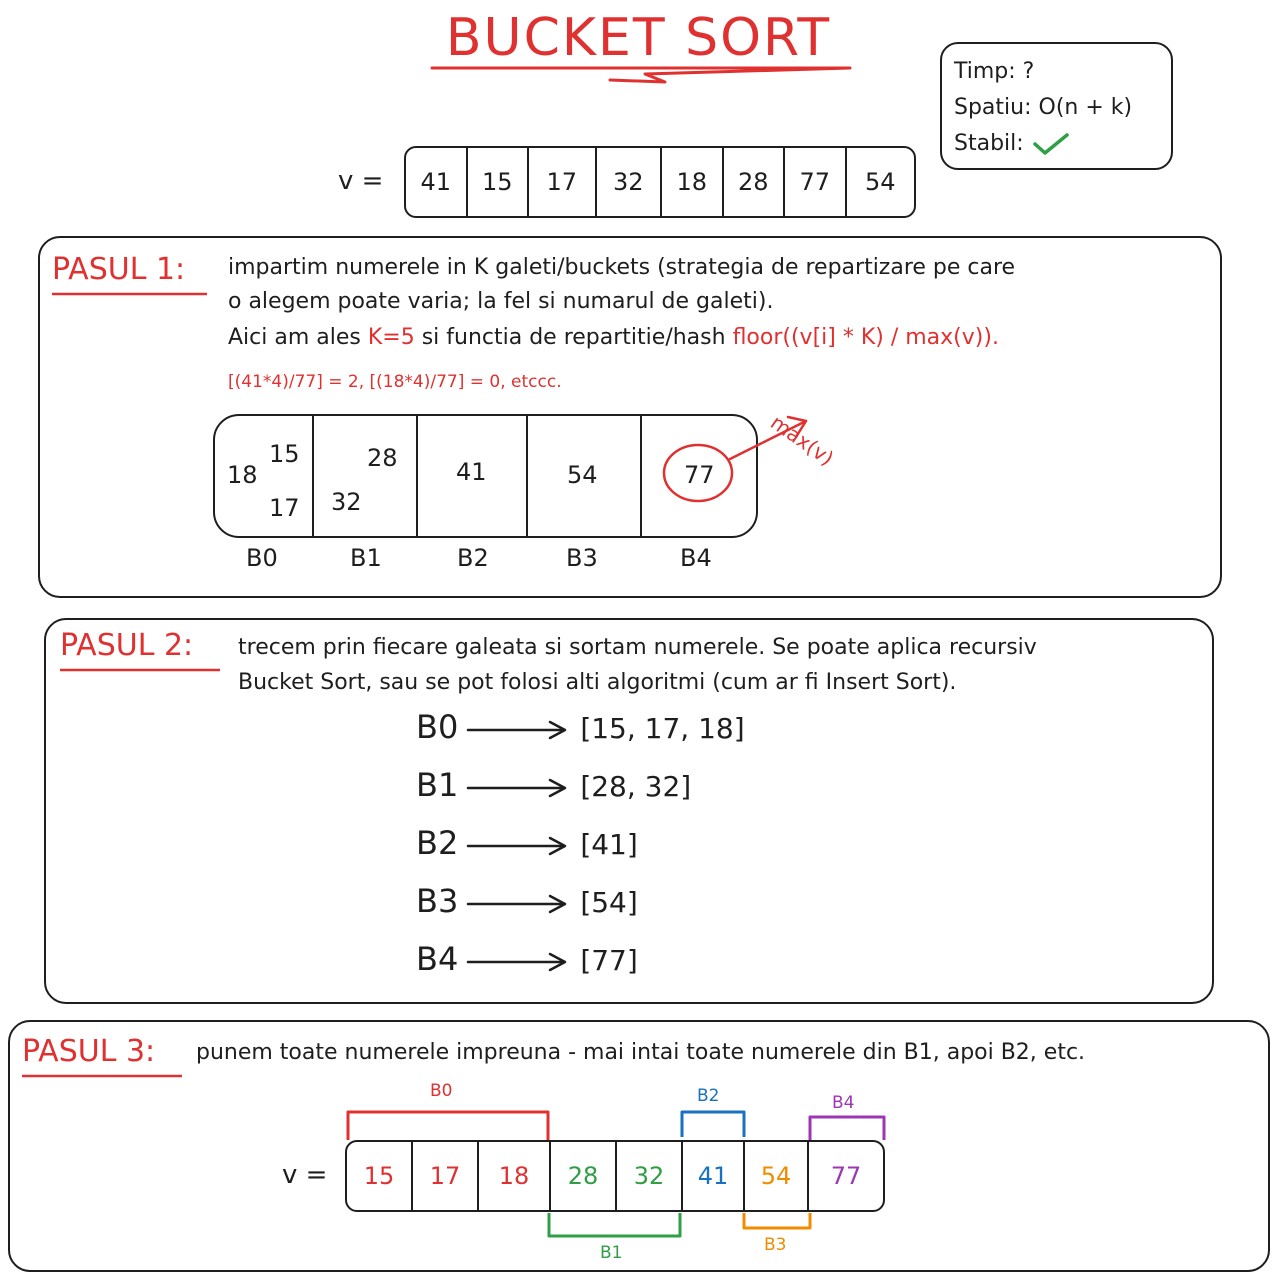 This screenshot has width=1277, height=1286. What do you see at coordinates (298, 337) in the screenshot?
I see `step1-line3-a: Aici am ales` at bounding box center [298, 337].